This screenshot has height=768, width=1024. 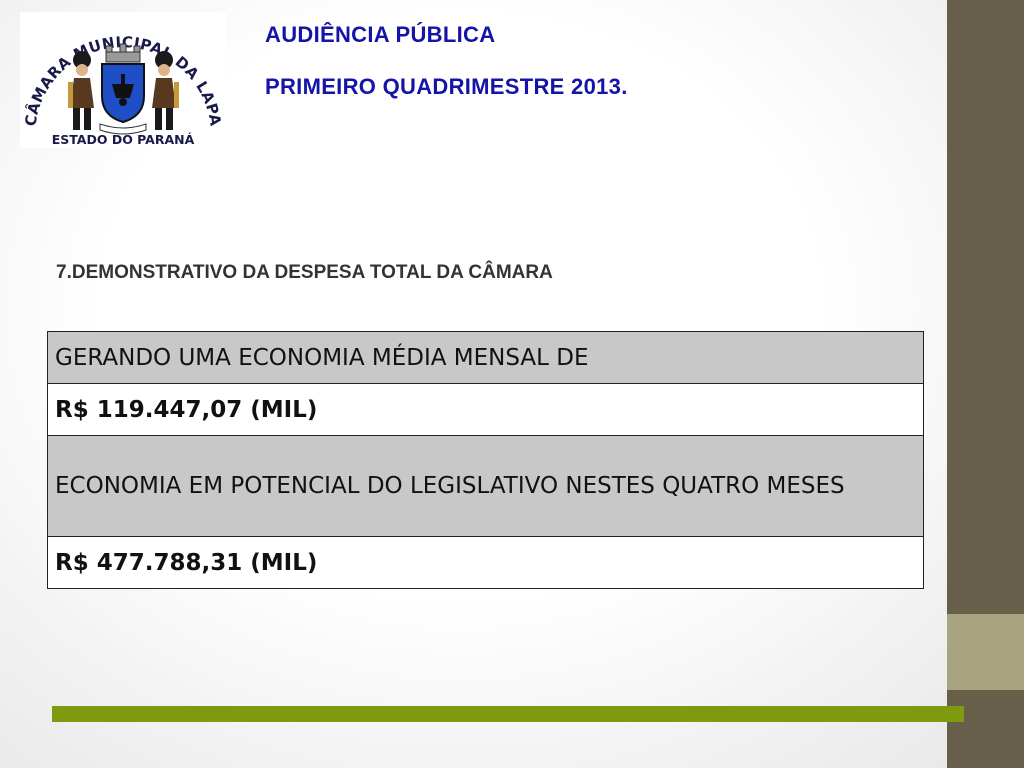 I want to click on table-cell-monthly-value: R$ 119.447,07 (MIL), so click(x=485, y=409).